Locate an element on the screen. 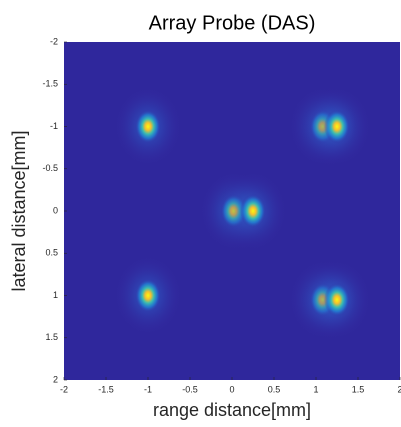  y-tick-label: -1.5 is located at coordinates (50, 84).